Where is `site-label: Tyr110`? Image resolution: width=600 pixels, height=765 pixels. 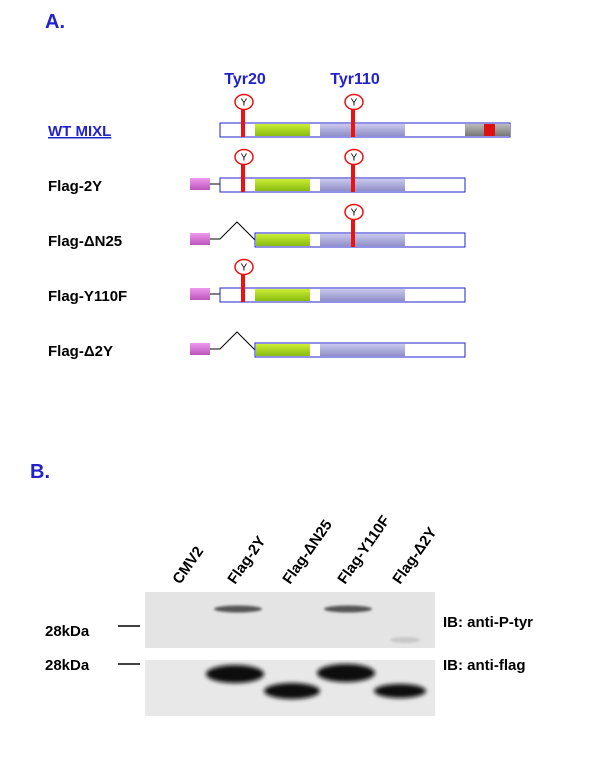 site-label: Tyr110 is located at coordinates (355, 79).